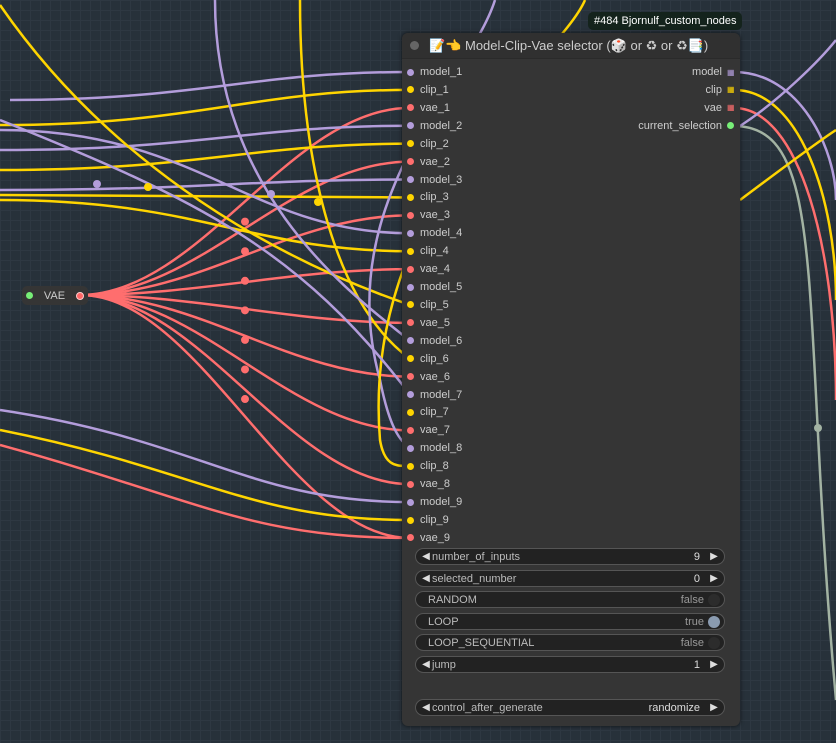 This screenshot has width=836, height=743. I want to click on input-slot-model_7: model_7, so click(434, 395).